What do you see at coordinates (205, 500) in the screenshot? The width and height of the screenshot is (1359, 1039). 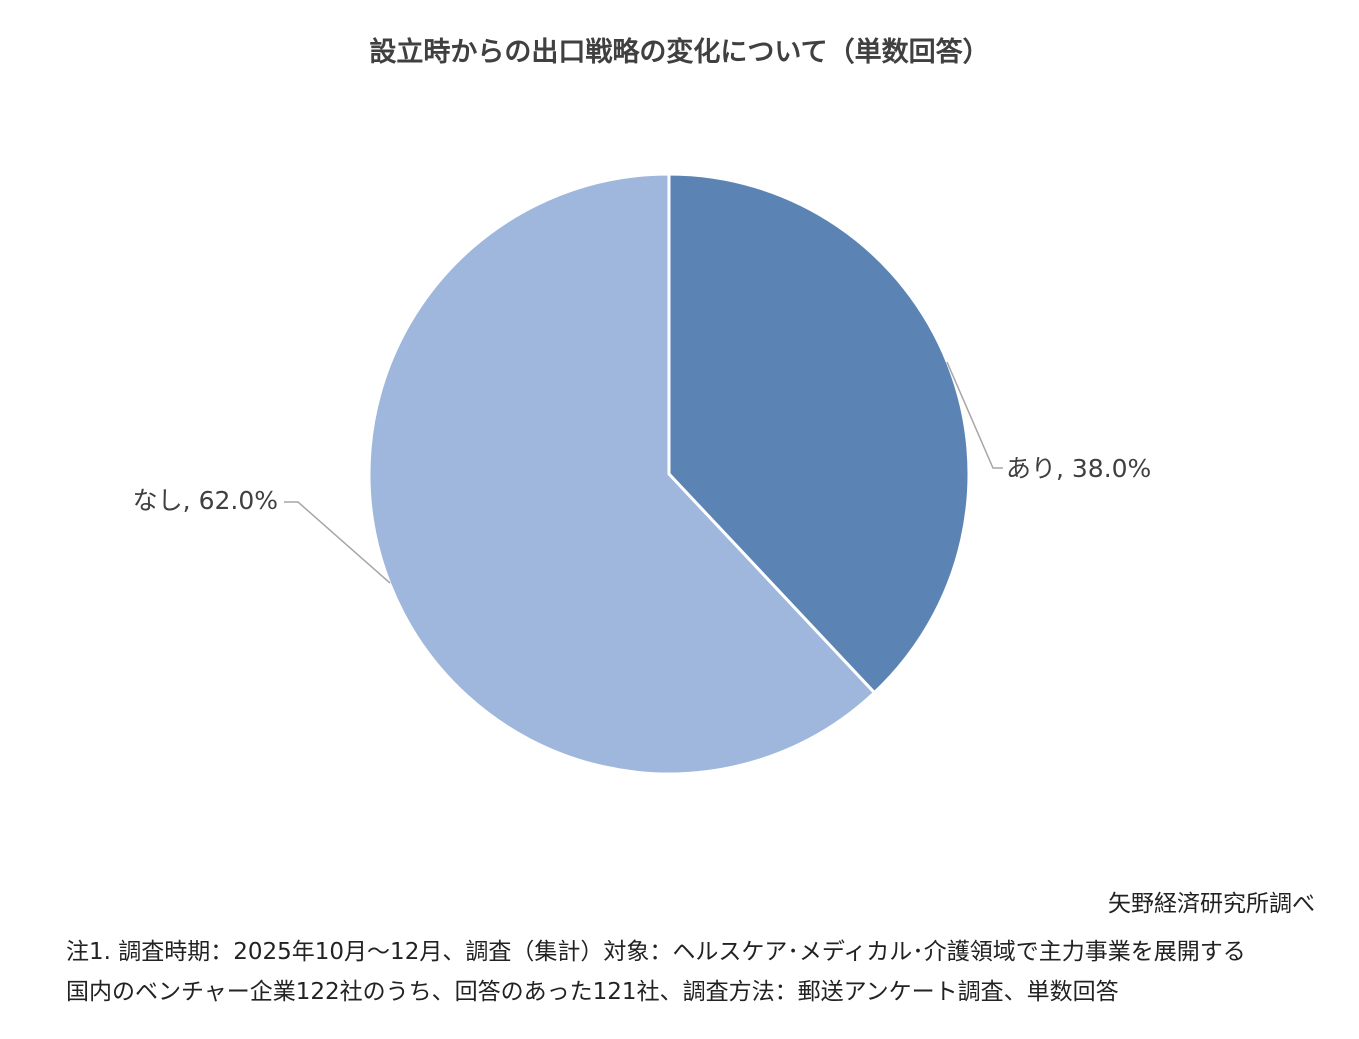 I see `data-label-2: なし, 62.0%` at bounding box center [205, 500].